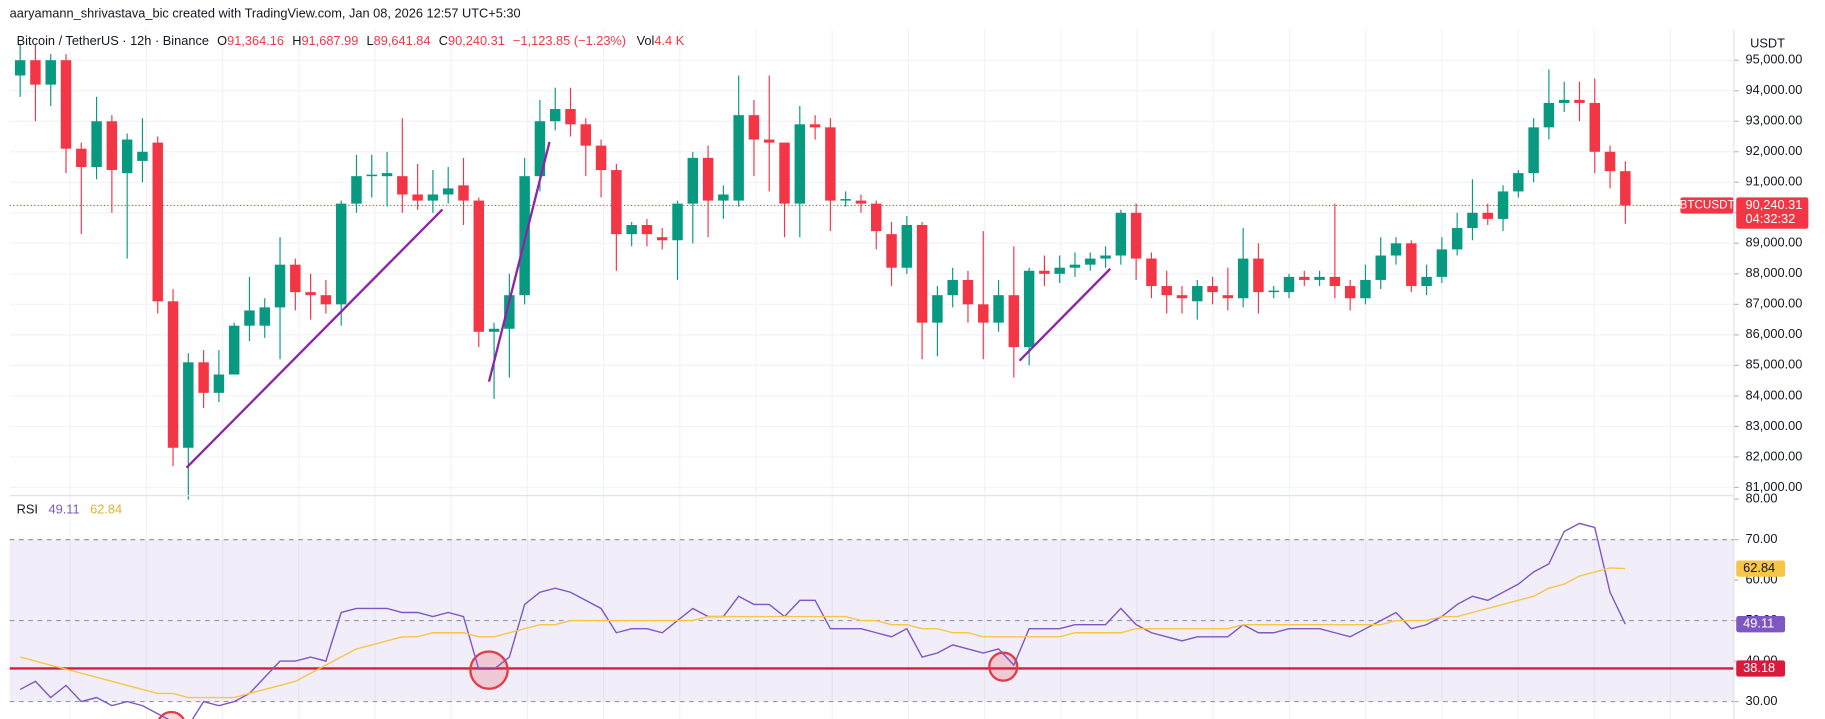 The image size is (1825, 719). What do you see at coordinates (27, 509) in the screenshot?
I see `rsi-title: RSI` at bounding box center [27, 509].